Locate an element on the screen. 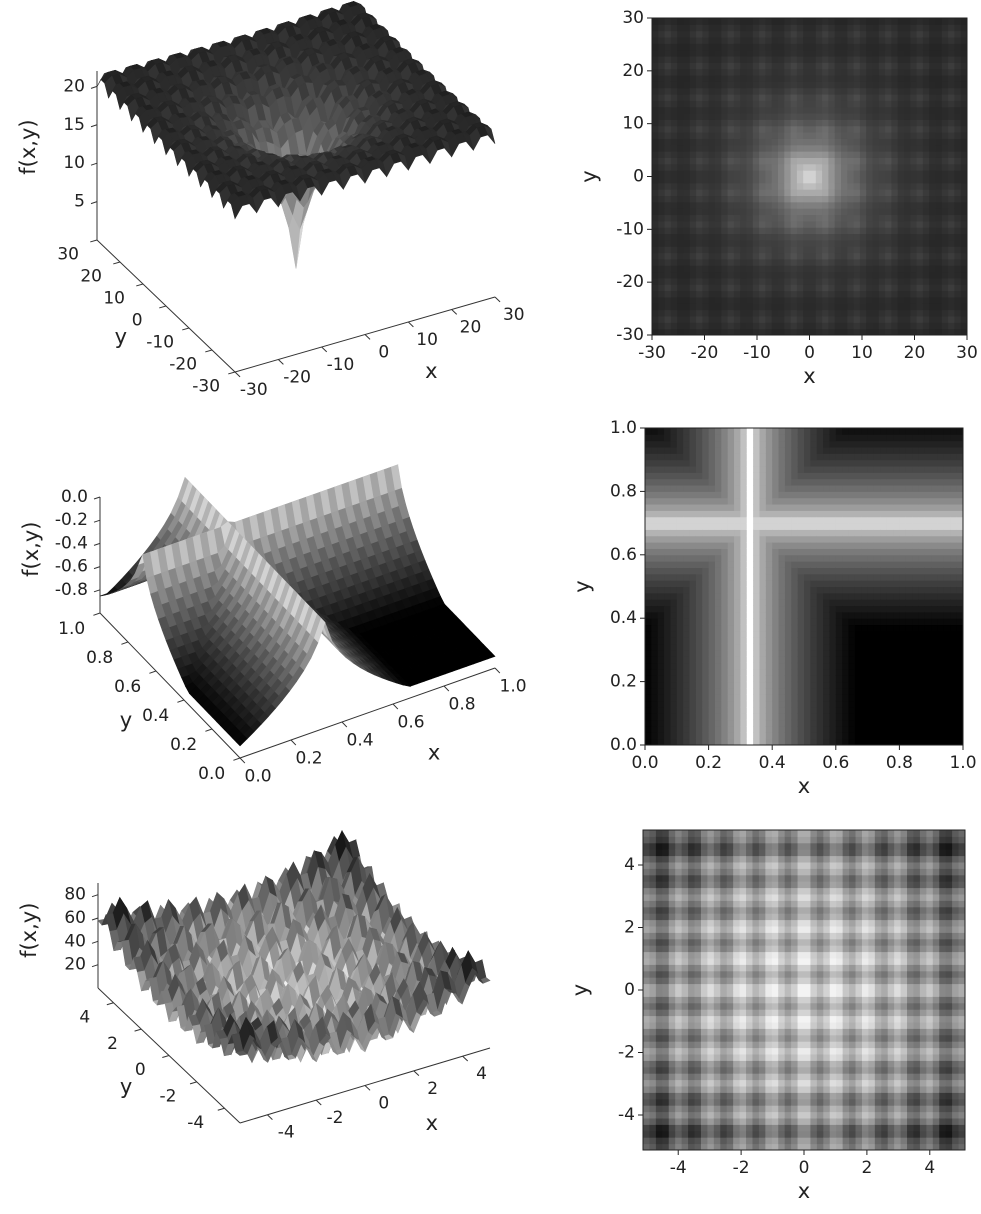 Image resolution: width=981 pixels, height=1214 pixels. y-tick-label: 0 is located at coordinates (638, 177).